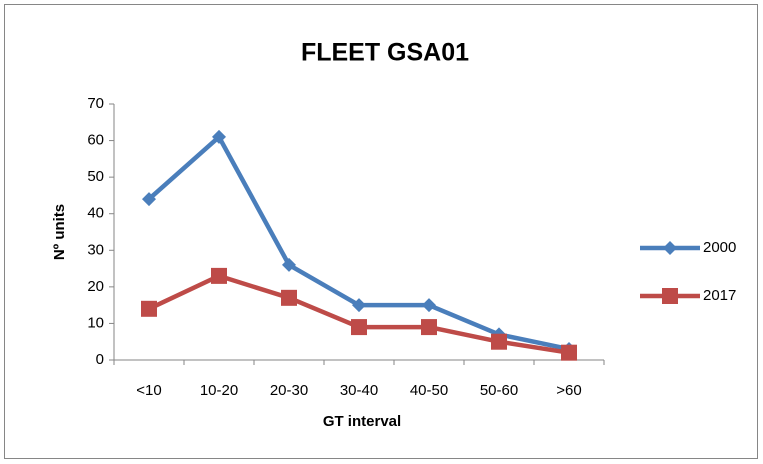  What do you see at coordinates (95, 140) in the screenshot?
I see `y-tick-label: 60` at bounding box center [95, 140].